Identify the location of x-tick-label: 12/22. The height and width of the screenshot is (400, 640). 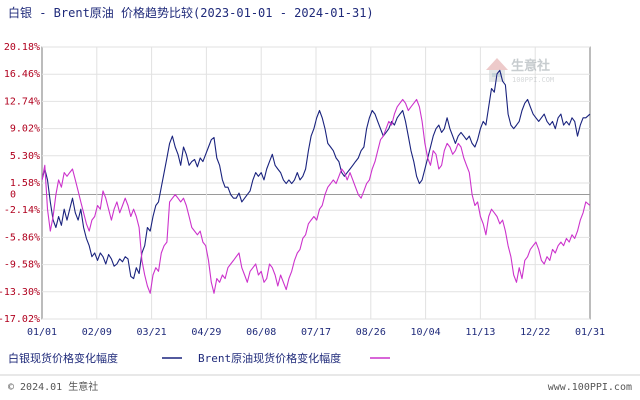
(535, 332).